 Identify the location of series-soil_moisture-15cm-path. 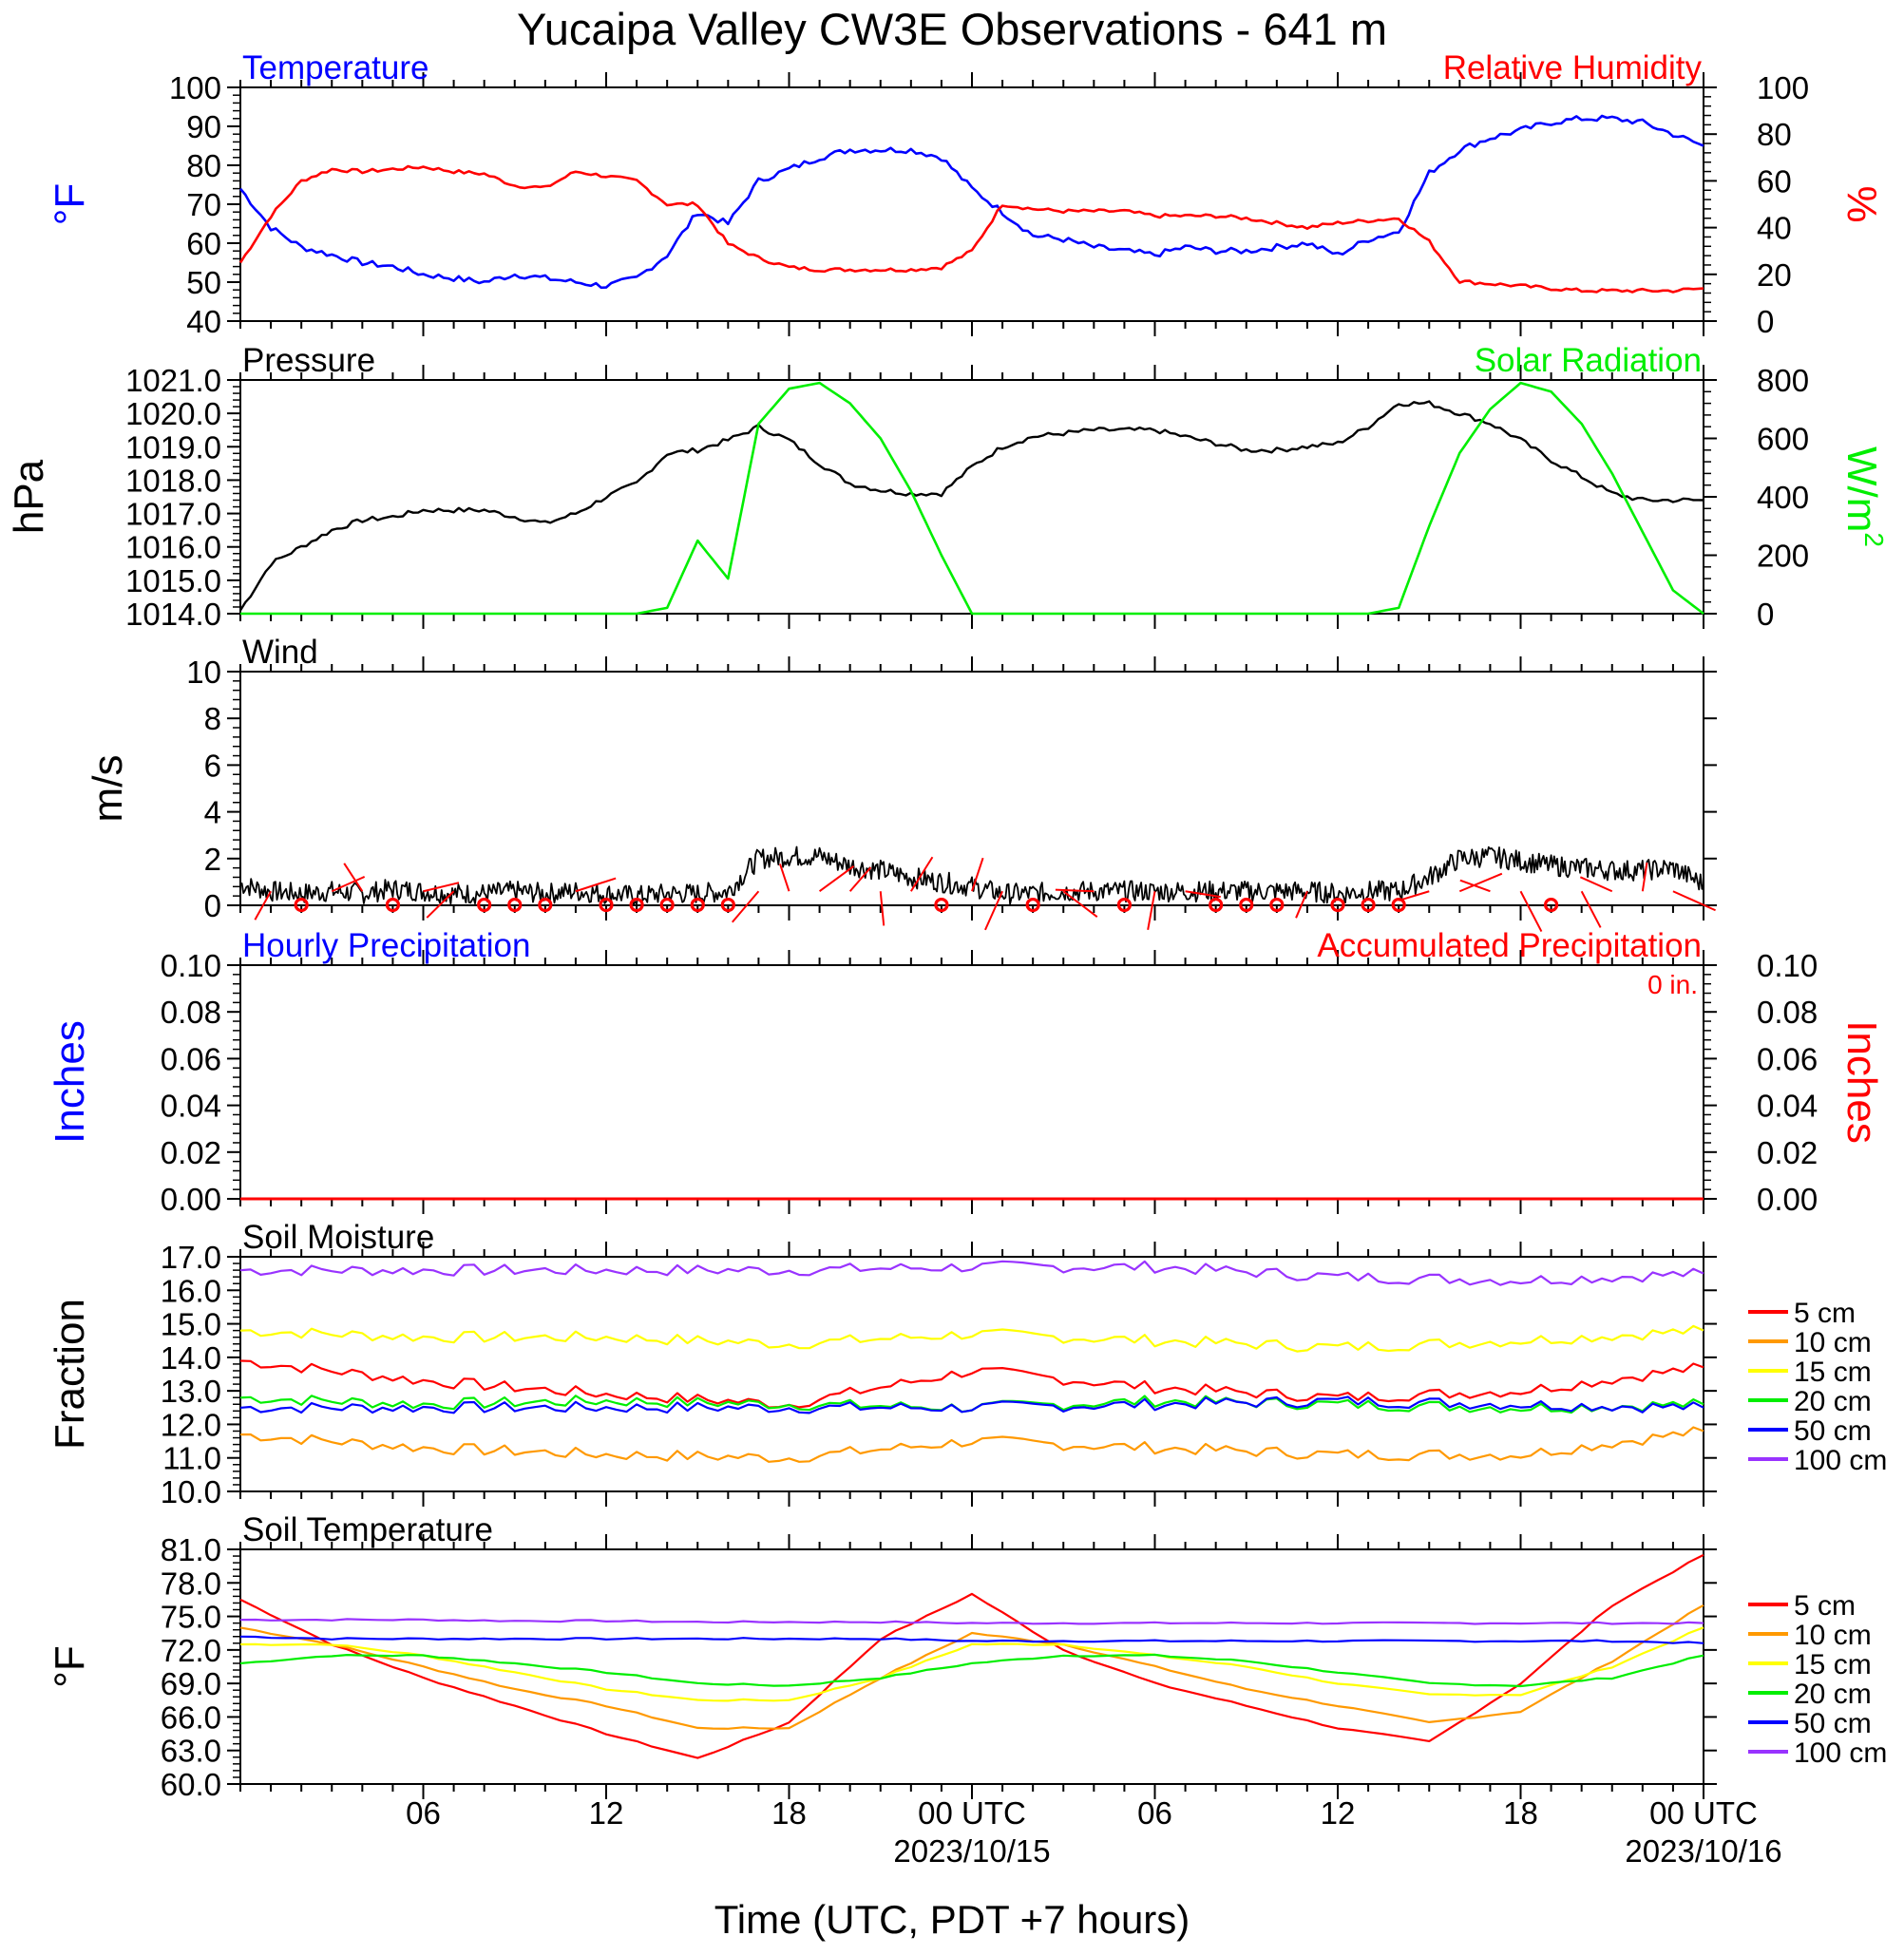
(971, 1338).